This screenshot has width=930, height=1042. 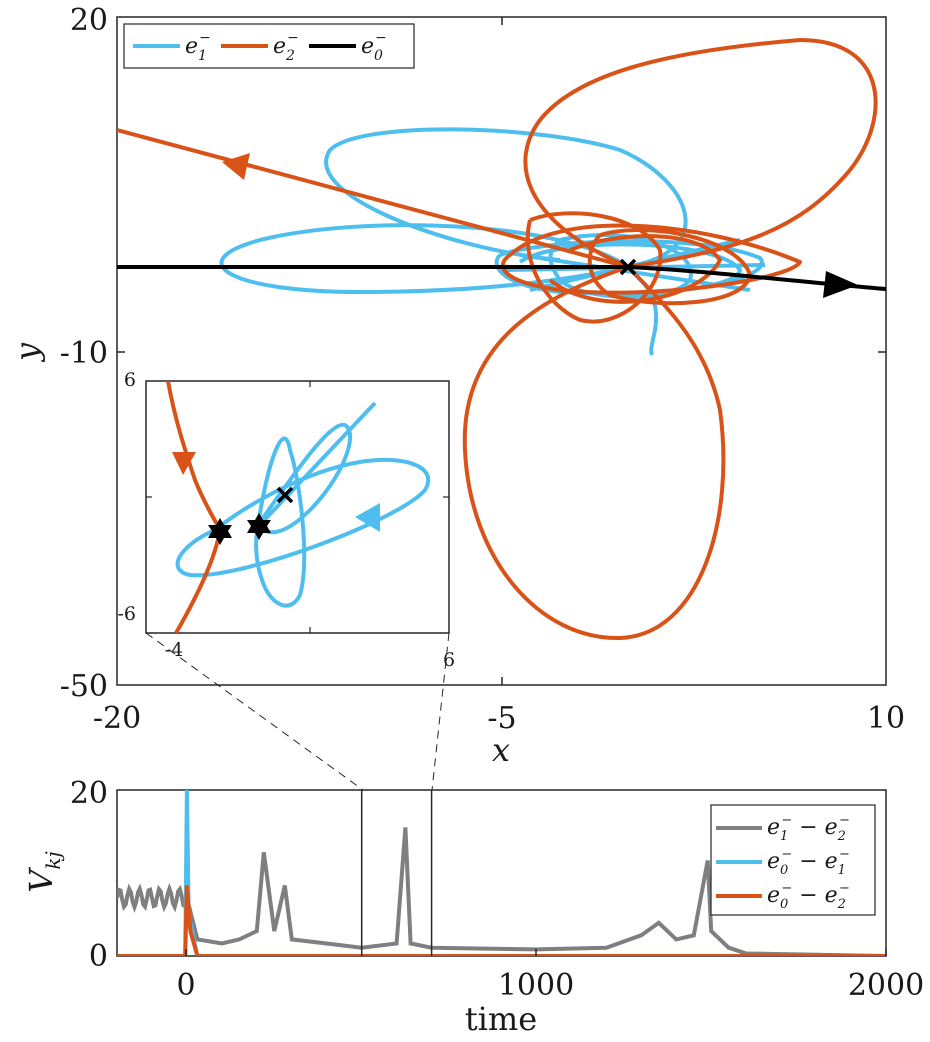 What do you see at coordinates (367, 517) in the screenshot?
I see `e1-arrow-inset` at bounding box center [367, 517].